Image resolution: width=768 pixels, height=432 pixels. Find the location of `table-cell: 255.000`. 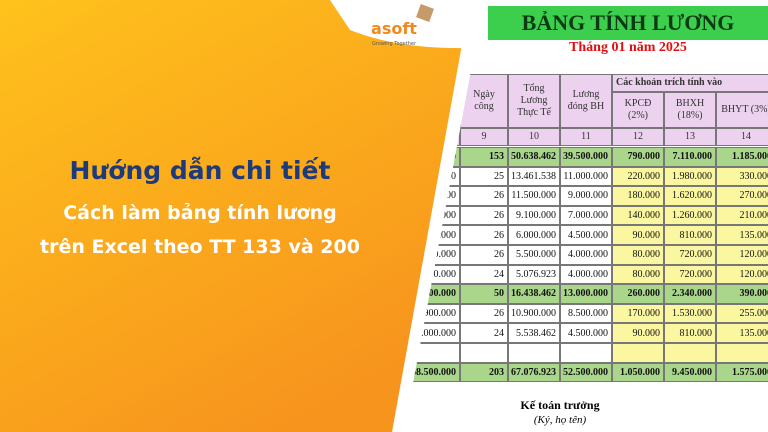

table-cell: 255.000 is located at coordinates (742, 313).